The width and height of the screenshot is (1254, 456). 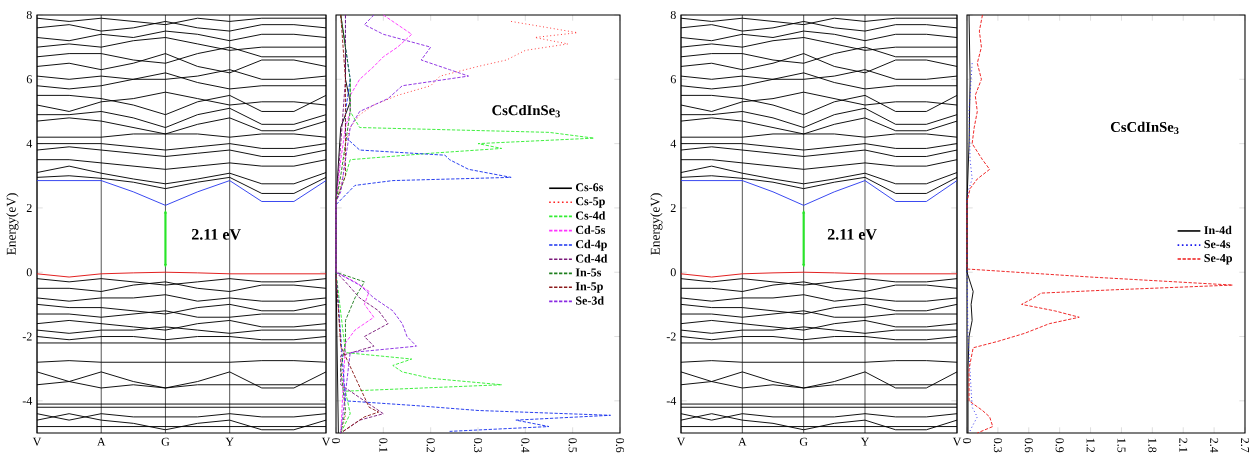 I want to click on legend-label: Cs-6s, so click(x=589, y=187).